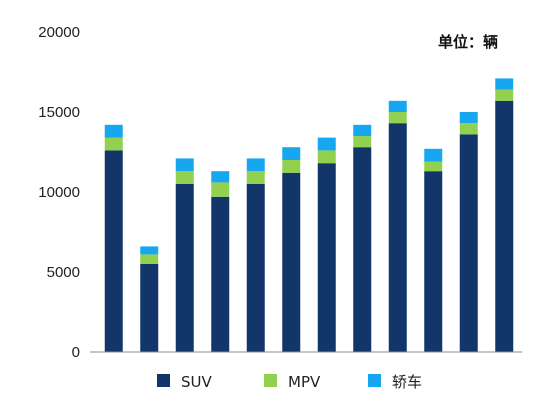  What do you see at coordinates (407, 382) in the screenshot?
I see `legend-label-3: 轿车` at bounding box center [407, 382].